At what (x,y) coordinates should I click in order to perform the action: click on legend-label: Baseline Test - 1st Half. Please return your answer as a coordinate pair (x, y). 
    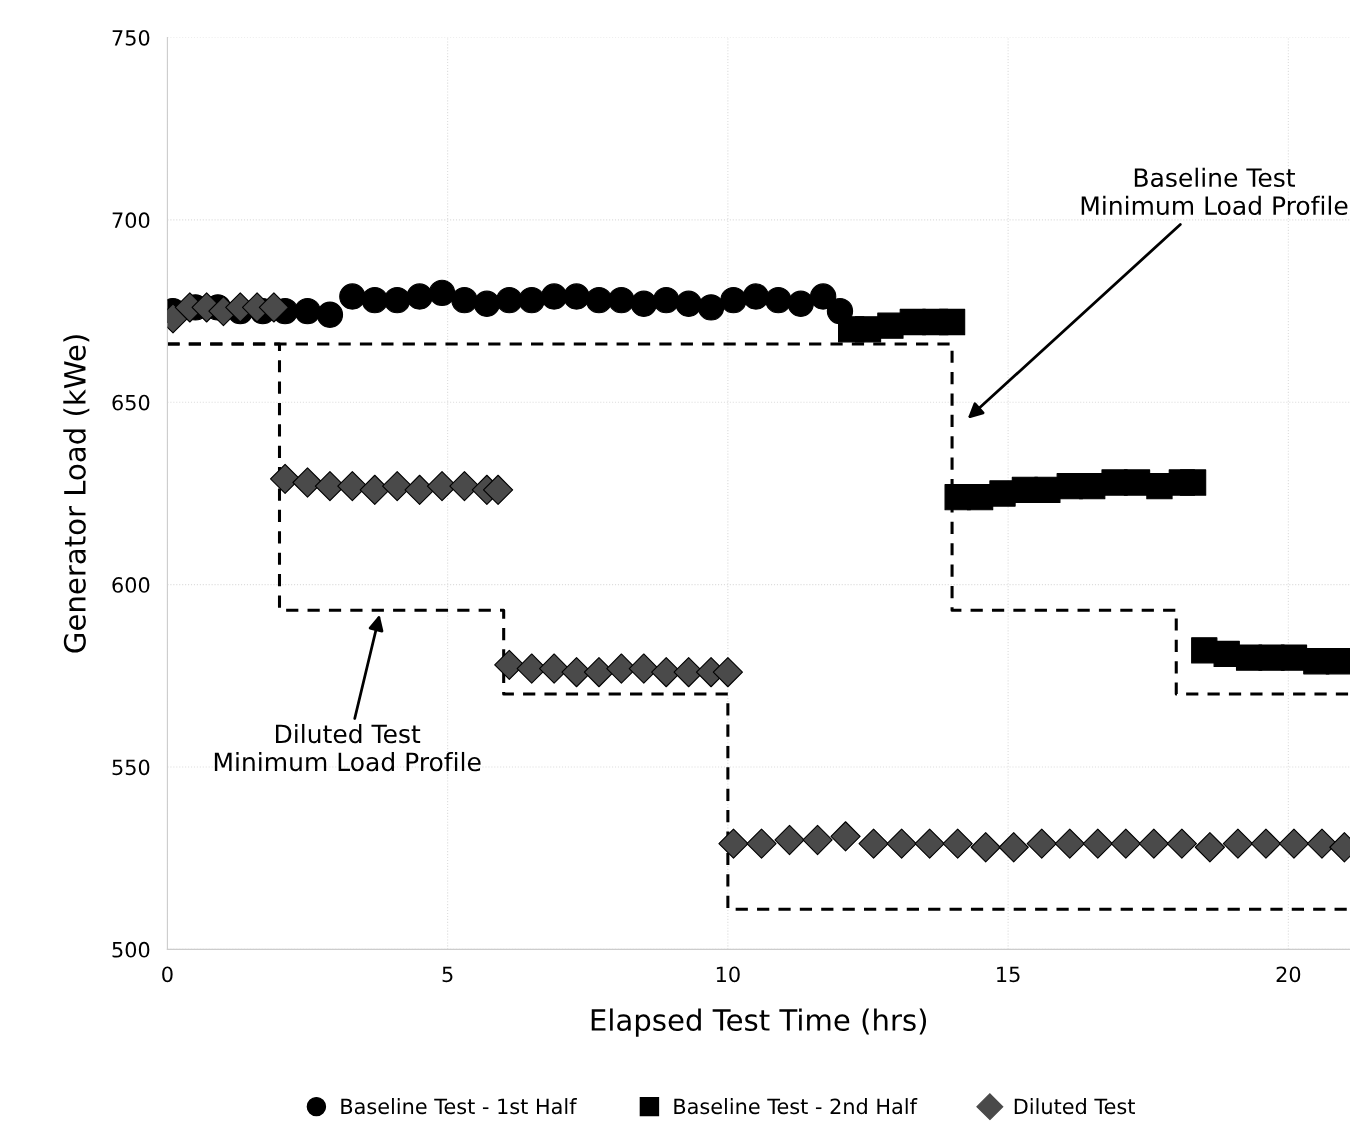
    Looking at the image, I should click on (459, 1106).